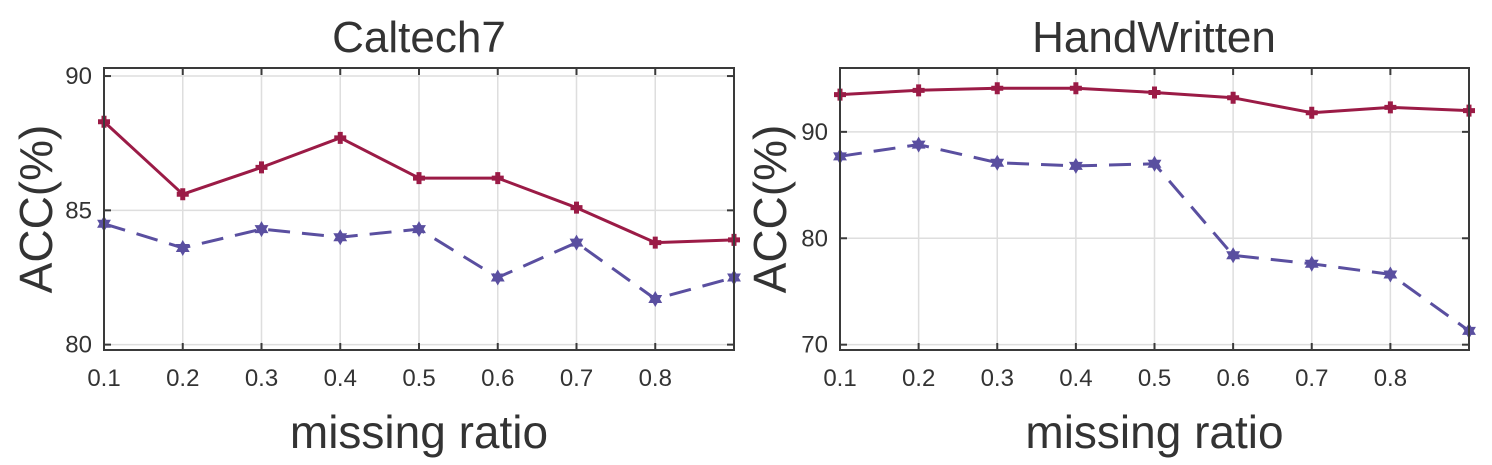  Describe the element at coordinates (419, 37) in the screenshot. I see `chart-title: Caltech7` at that location.